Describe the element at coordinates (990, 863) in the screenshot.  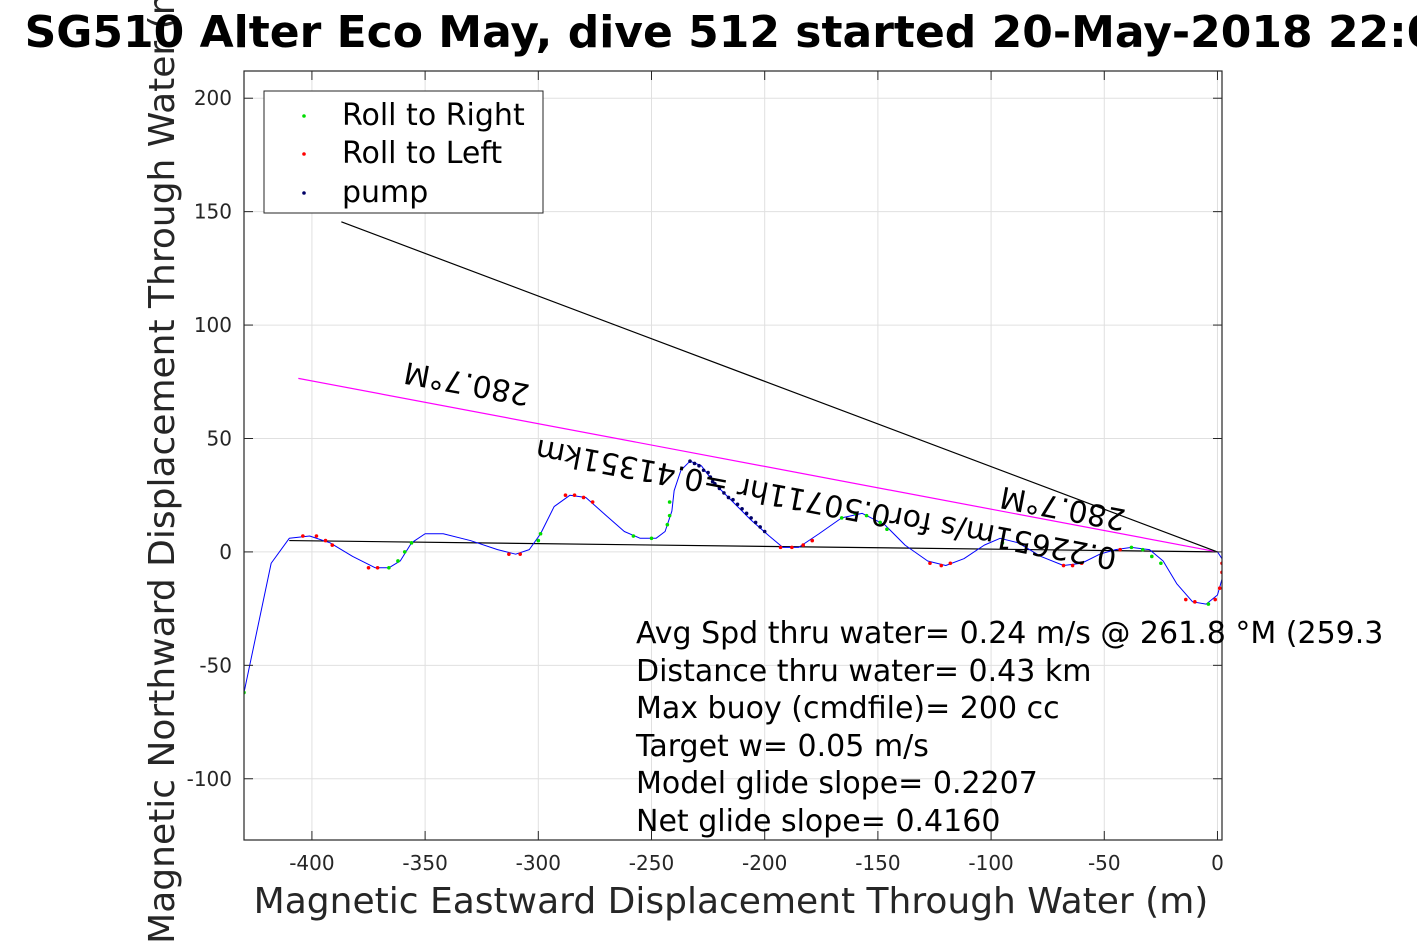
I see `x-tick-label: -100` at that location.